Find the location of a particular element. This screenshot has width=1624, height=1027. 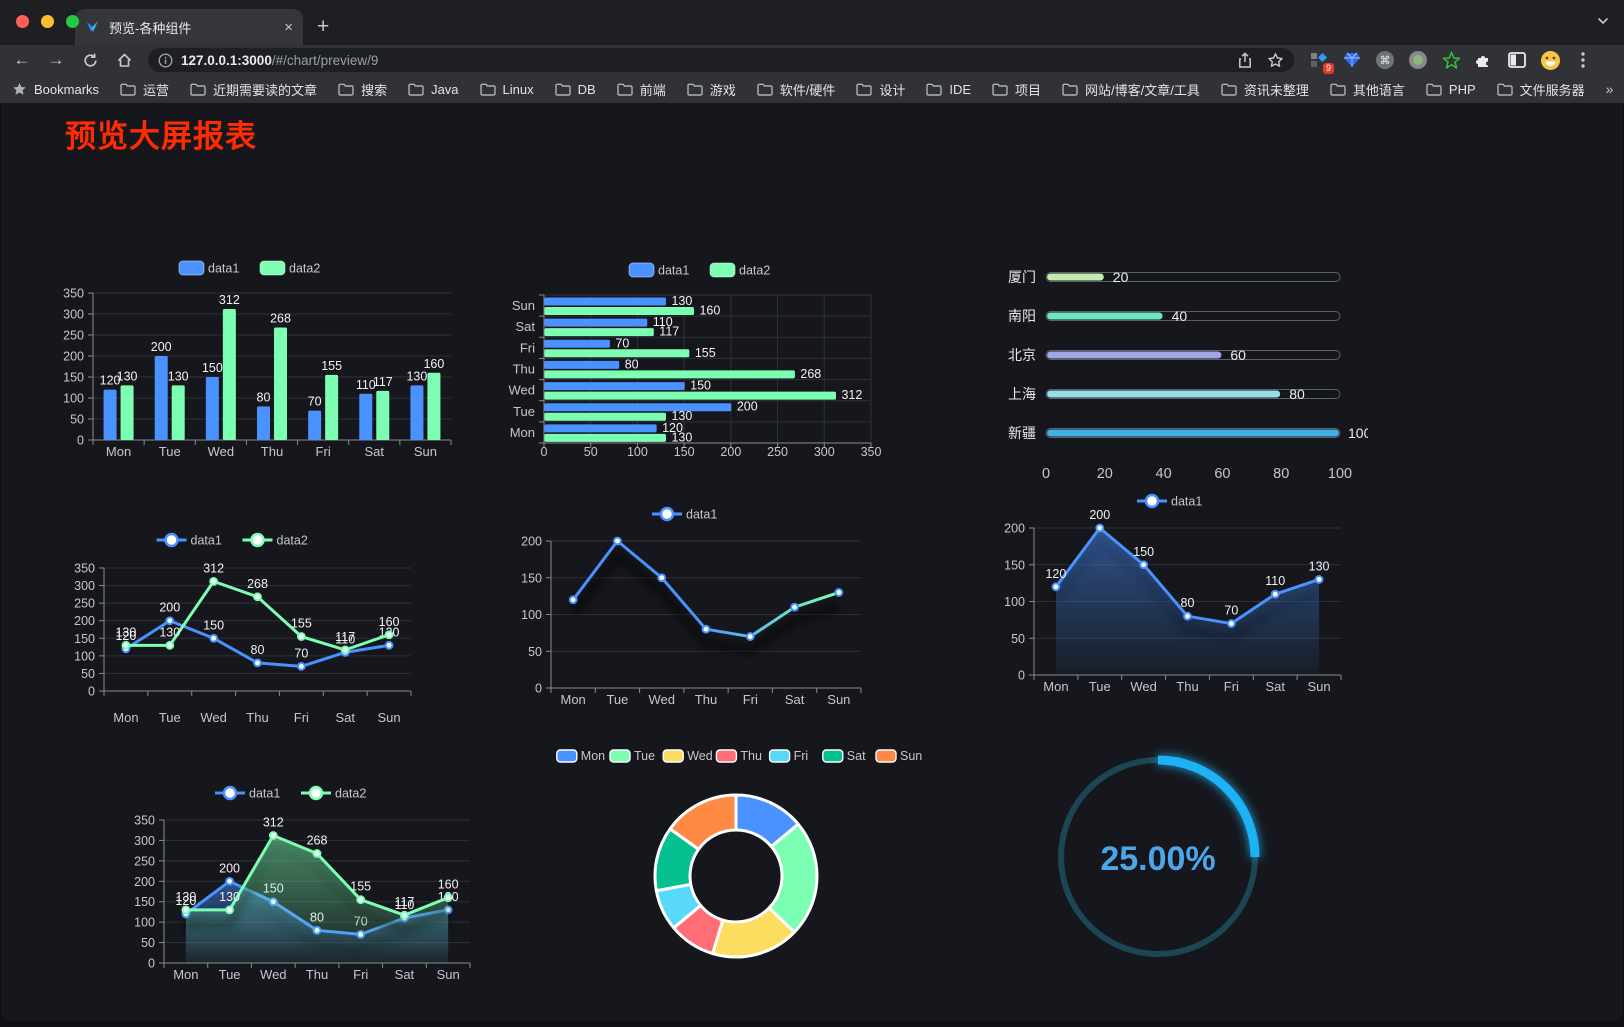

extension-command-icon: ⌘ is located at coordinates (1385, 60).